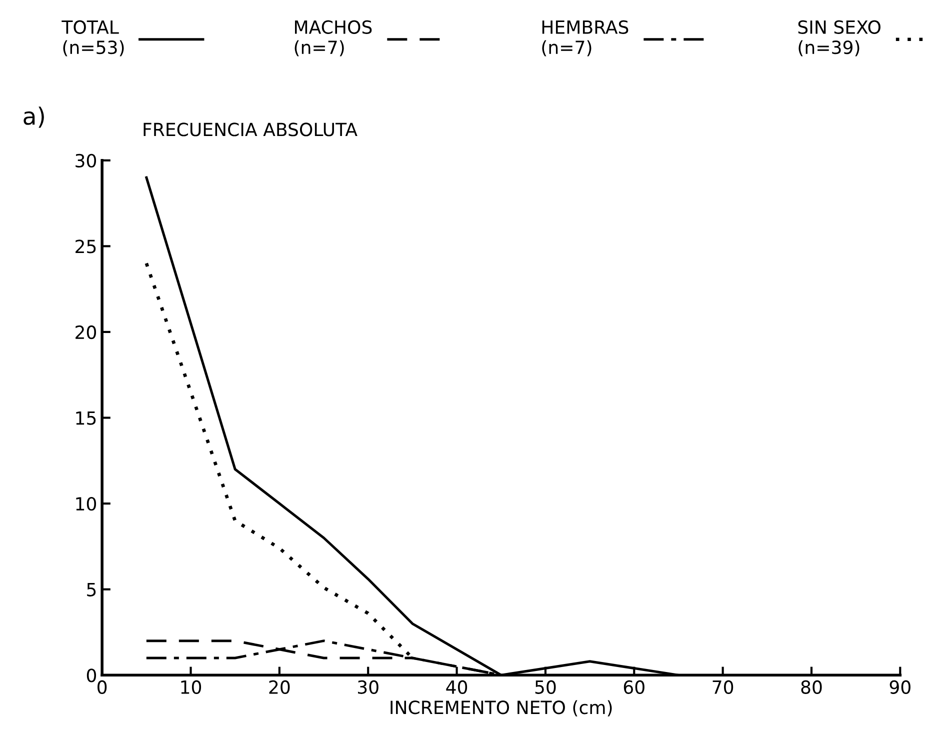  I want to click on y-tick-label: 15, so click(86, 418).